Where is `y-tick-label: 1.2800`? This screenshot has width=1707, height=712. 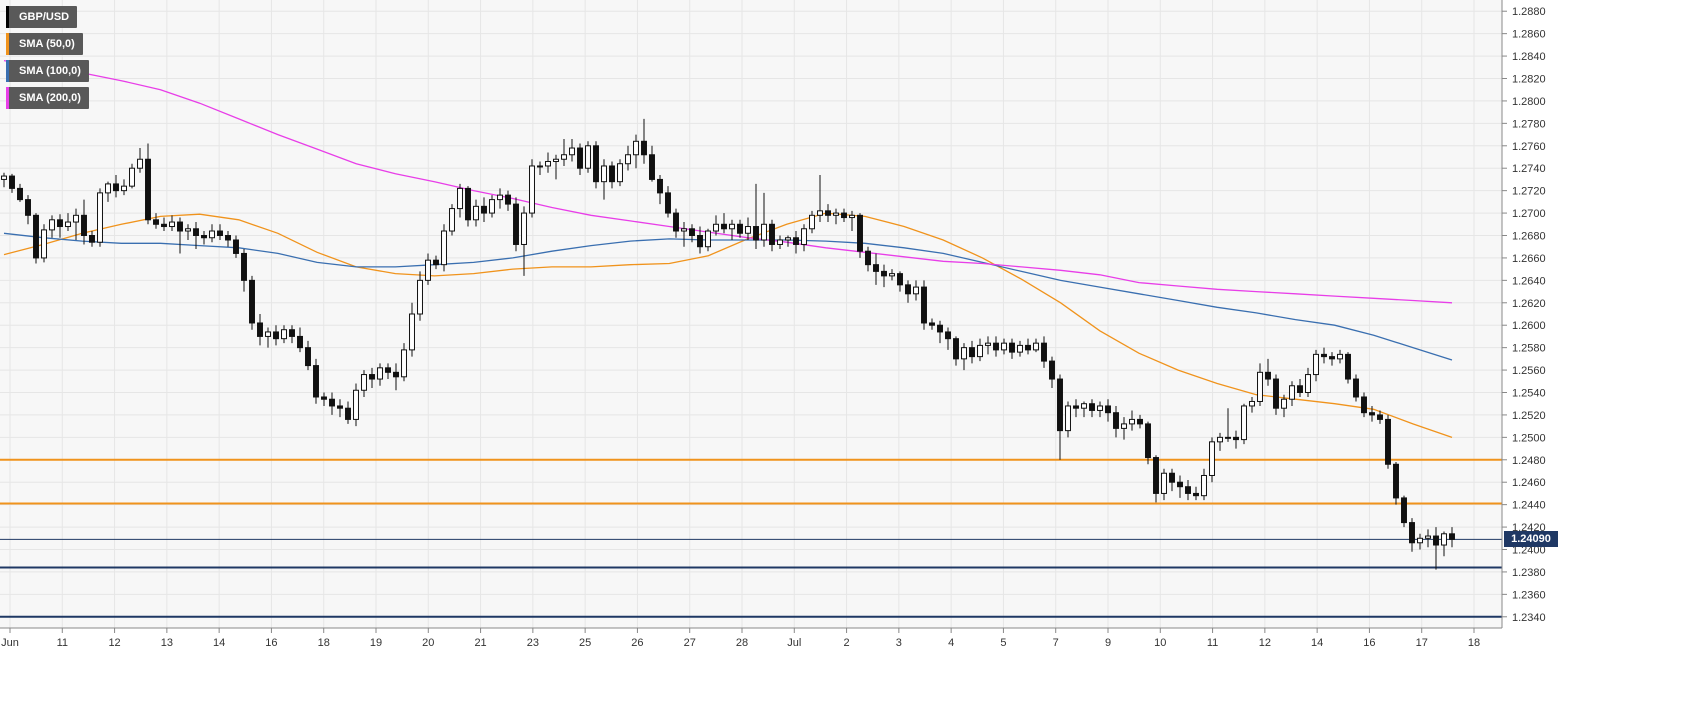 y-tick-label: 1.2800 is located at coordinates (1529, 102).